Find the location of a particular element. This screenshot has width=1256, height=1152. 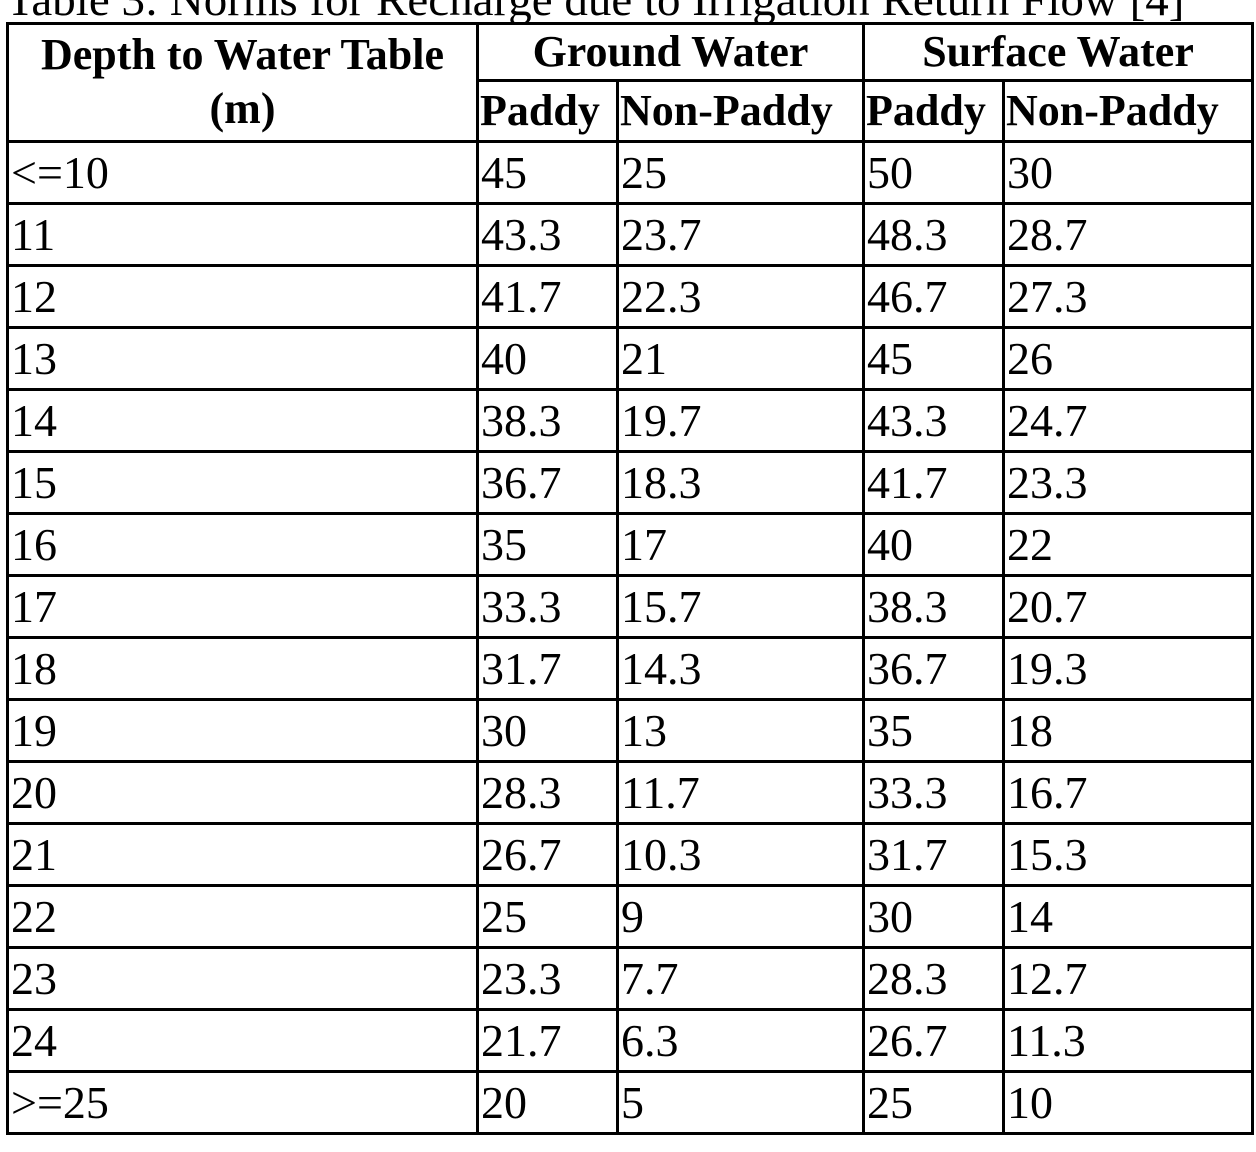

surface-non-paddy-cell: 12.7 is located at coordinates (1128, 978).